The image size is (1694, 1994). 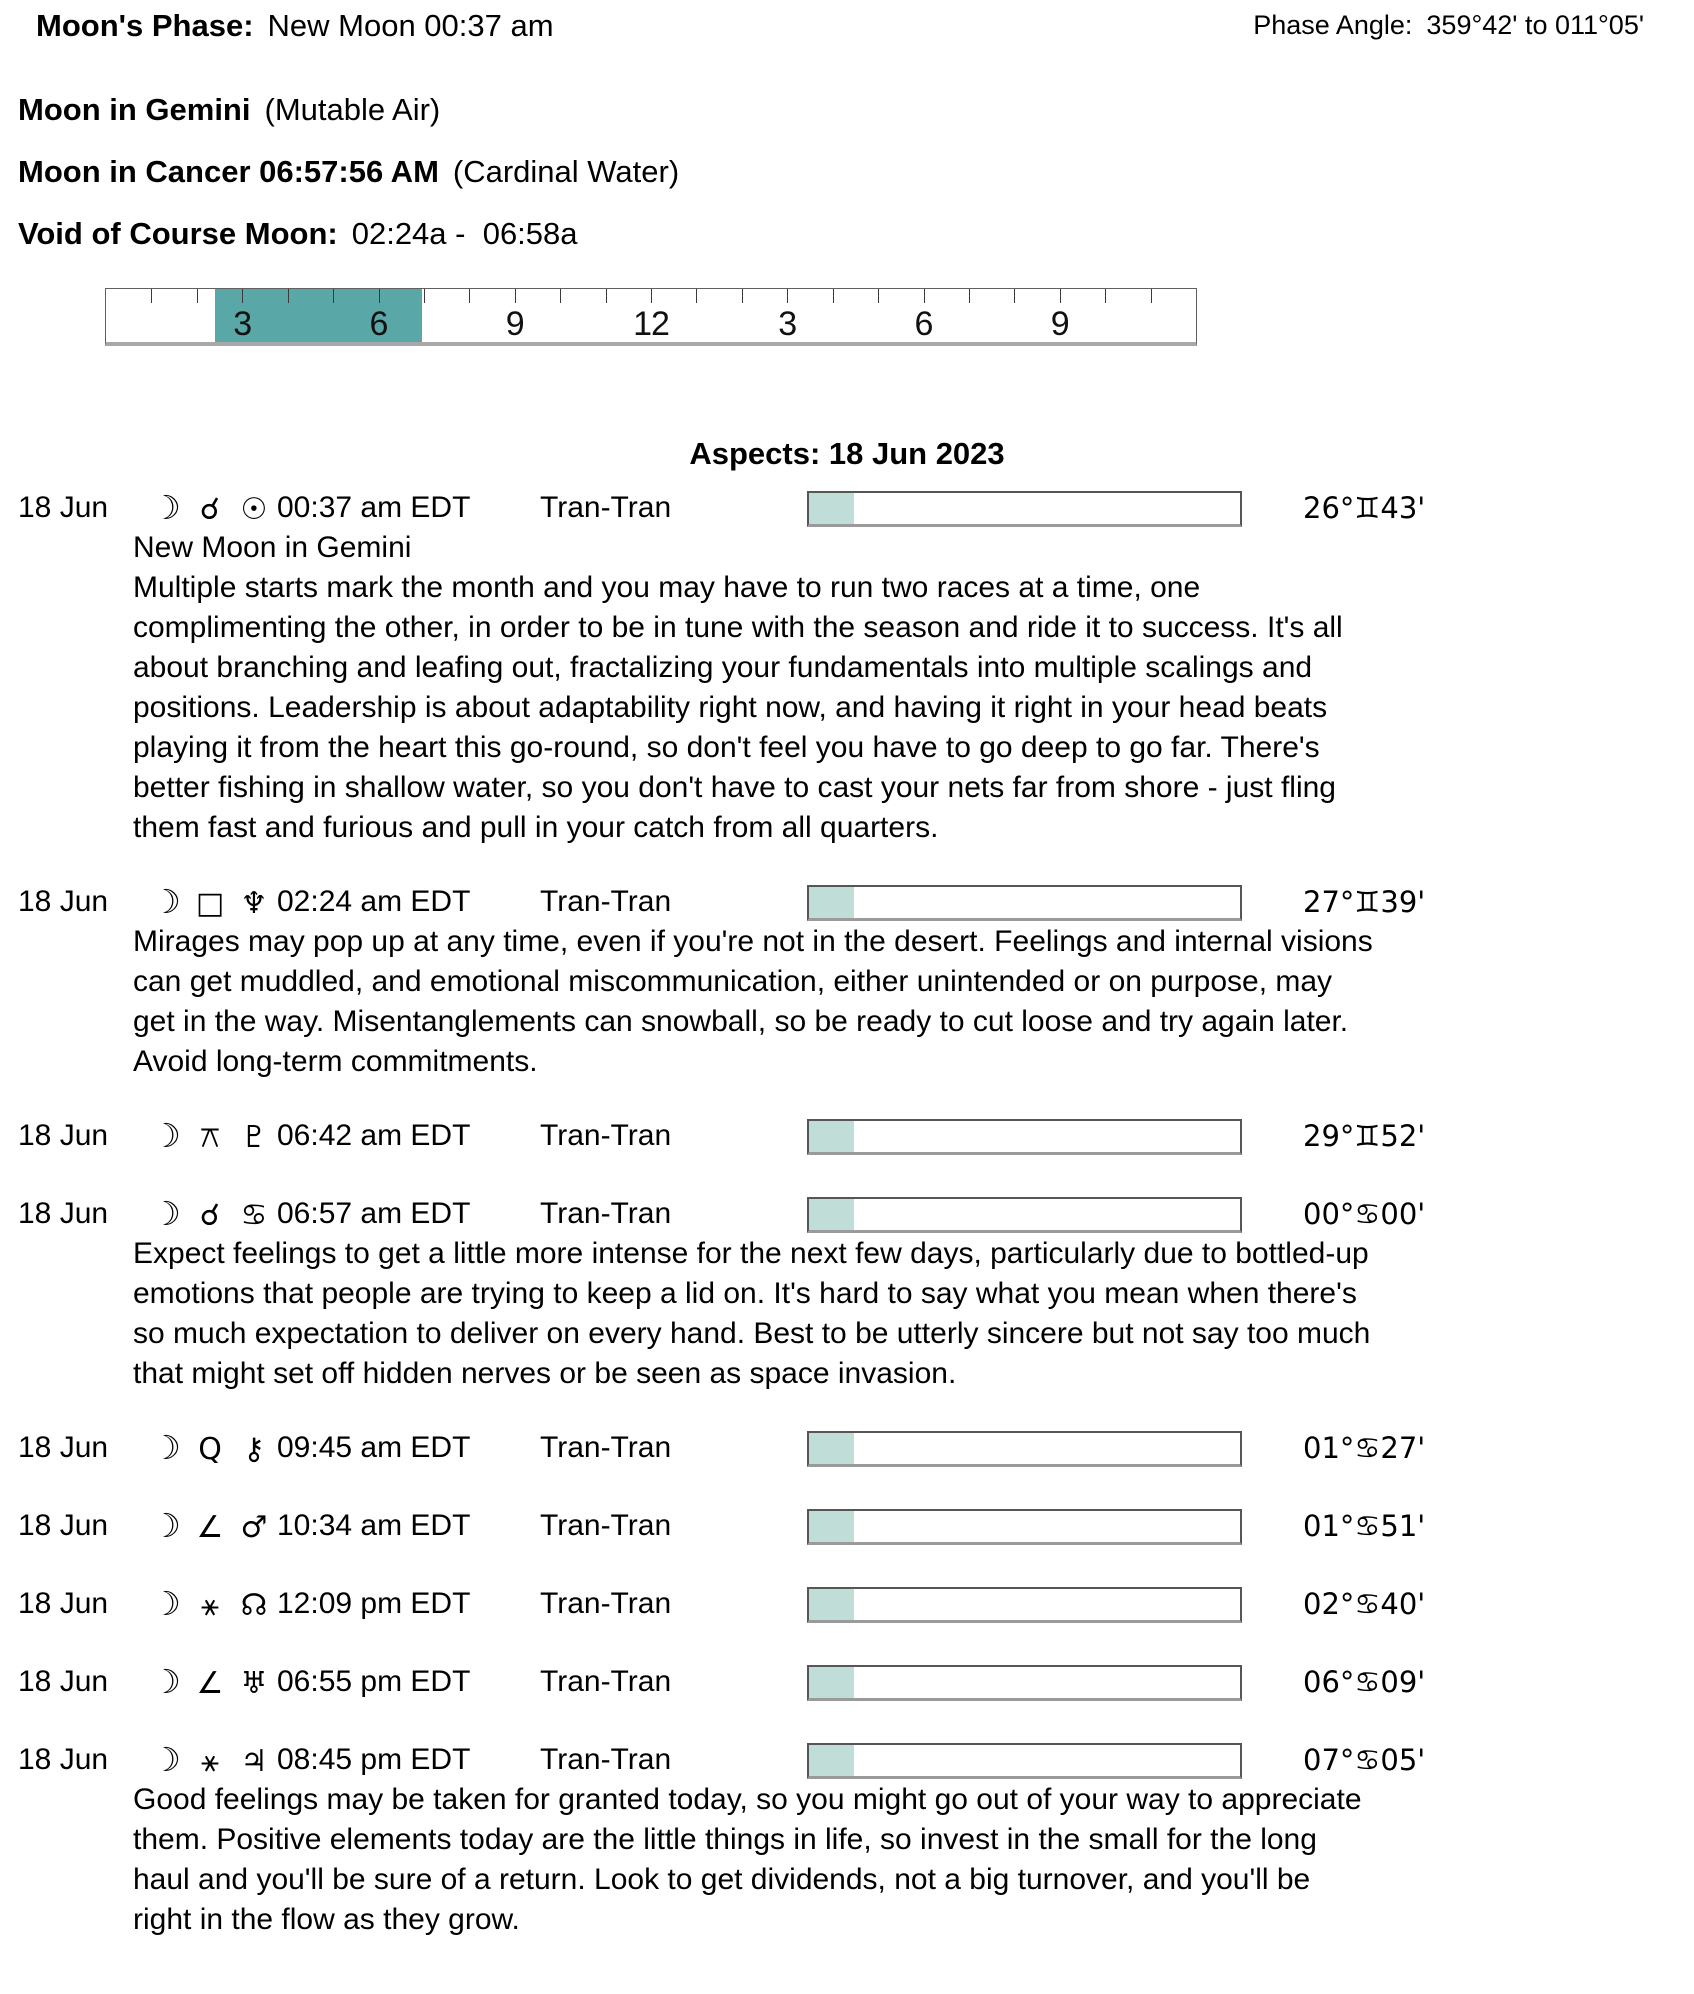 I want to click on ruler-hour-label: 9, so click(x=515, y=324).